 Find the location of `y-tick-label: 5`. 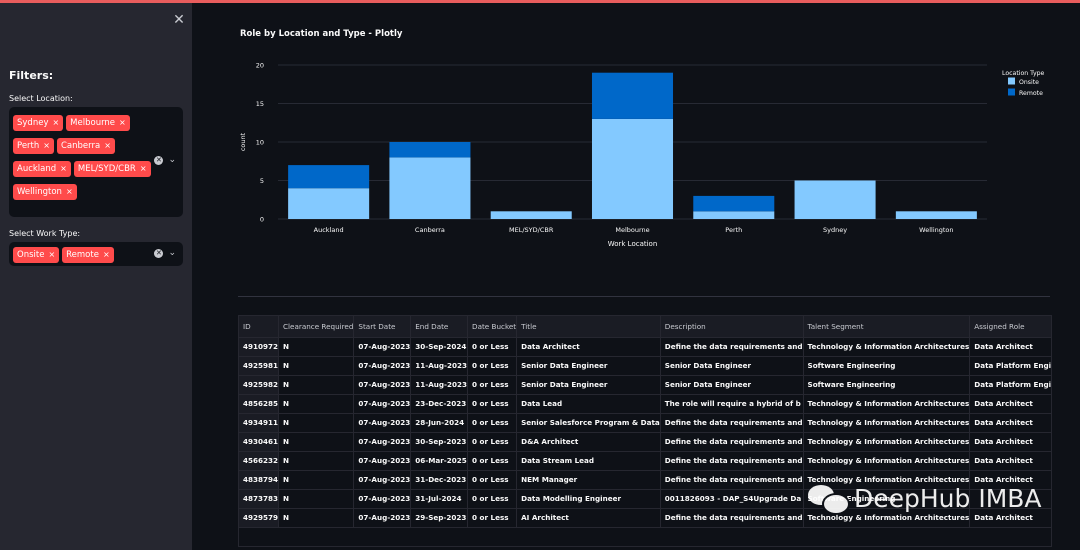

y-tick-label: 5 is located at coordinates (262, 181).